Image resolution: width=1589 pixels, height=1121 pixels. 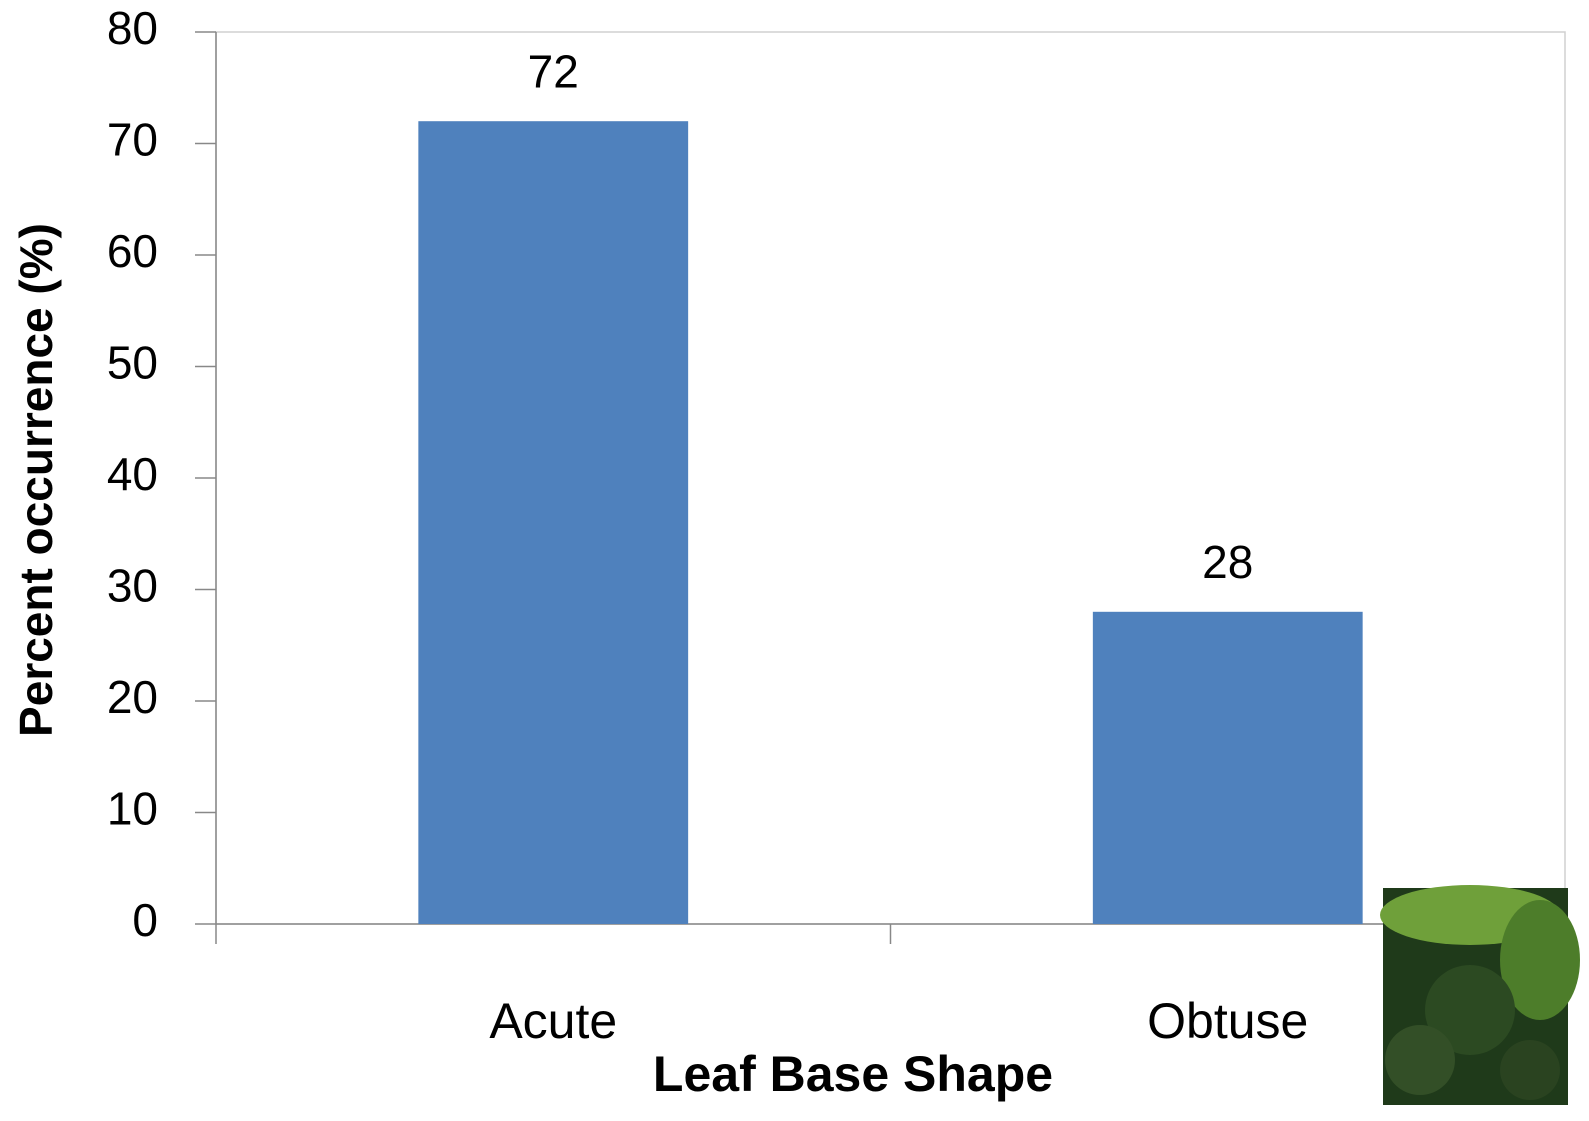 What do you see at coordinates (853, 1074) in the screenshot?
I see `x-axis-title: Leaf Base Shape` at bounding box center [853, 1074].